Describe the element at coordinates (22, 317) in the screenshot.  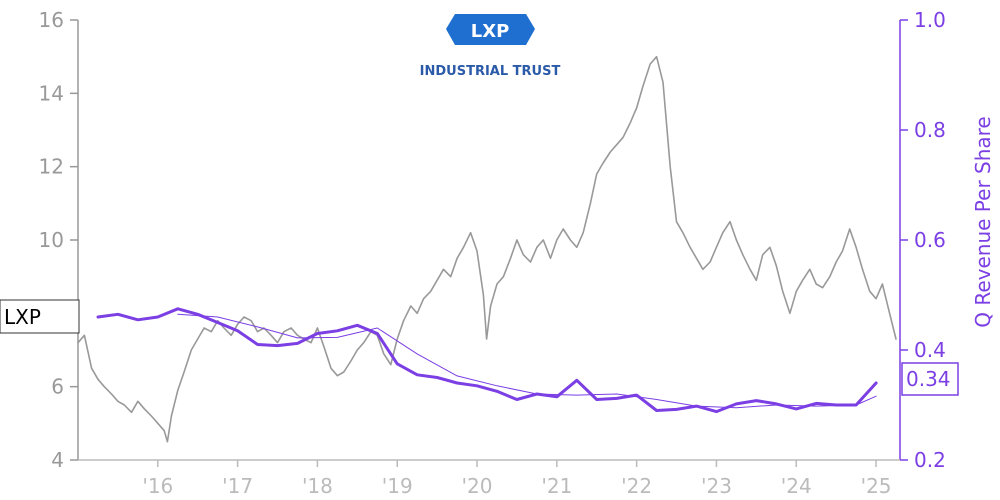
I see `ticker-badge: LXP` at that location.